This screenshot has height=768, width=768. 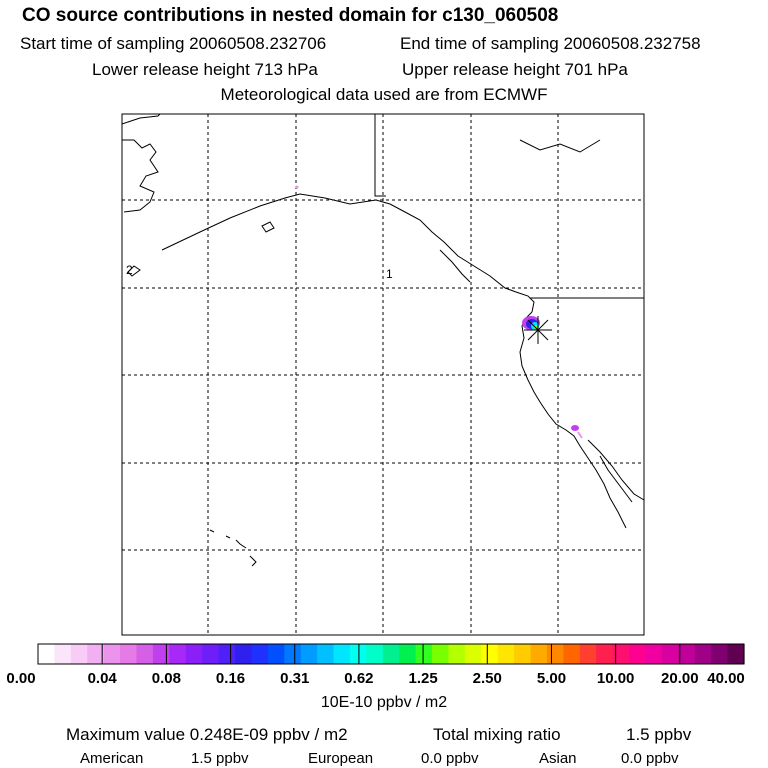 I want to click on asian-value: 0.0 ppbv, so click(x=650, y=758).